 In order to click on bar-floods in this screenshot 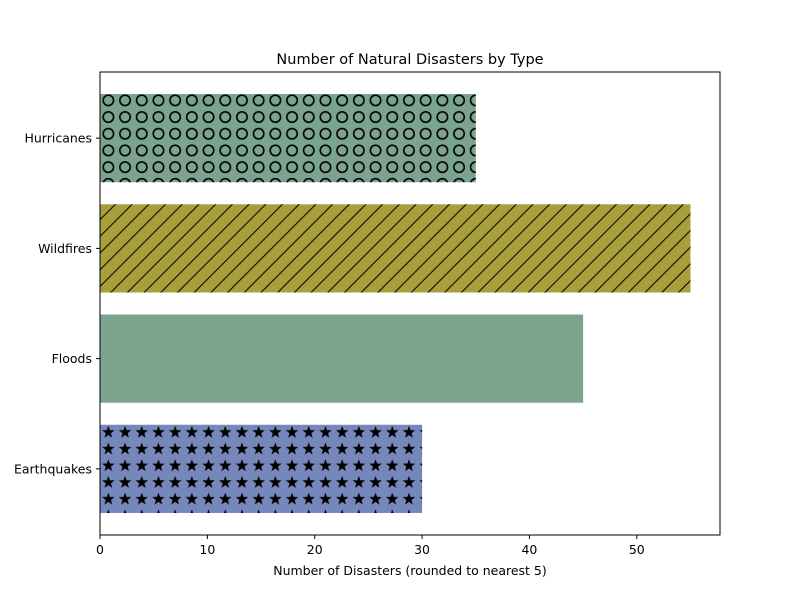, I will do `click(342, 358)`.